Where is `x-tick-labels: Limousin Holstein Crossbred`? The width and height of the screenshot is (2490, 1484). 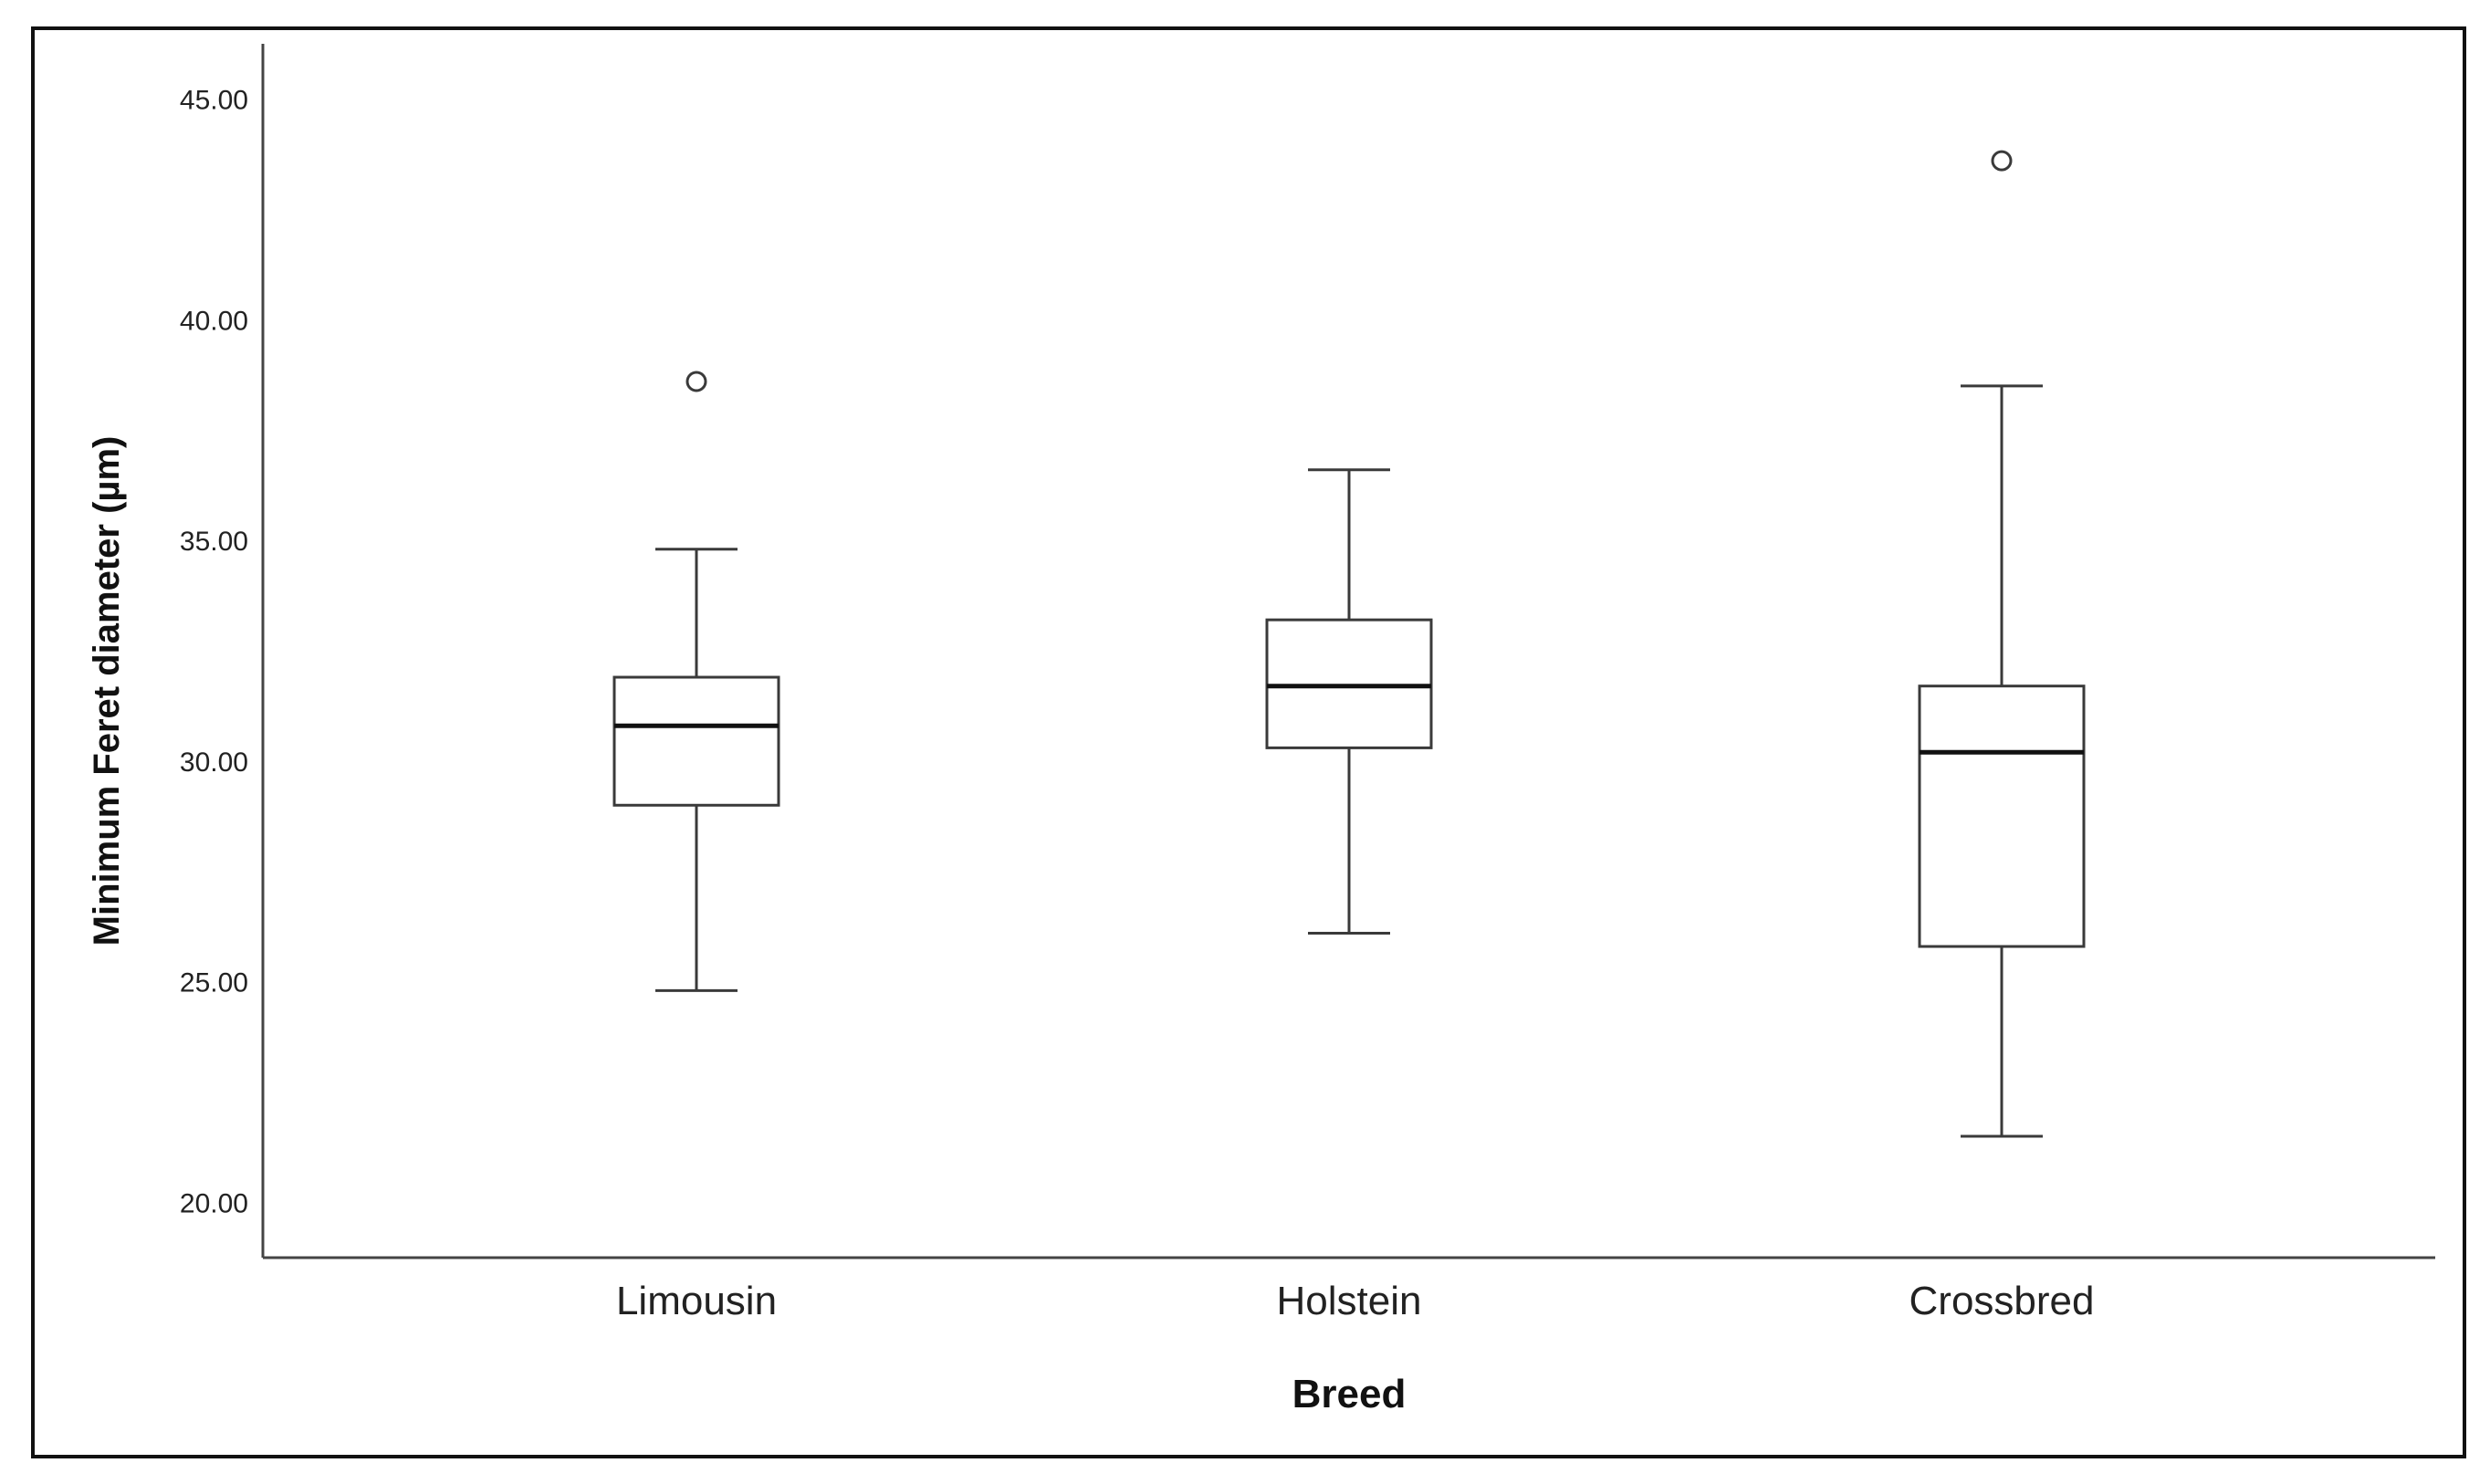 x-tick-labels: Limousin Holstein Crossbred is located at coordinates (1355, 1301).